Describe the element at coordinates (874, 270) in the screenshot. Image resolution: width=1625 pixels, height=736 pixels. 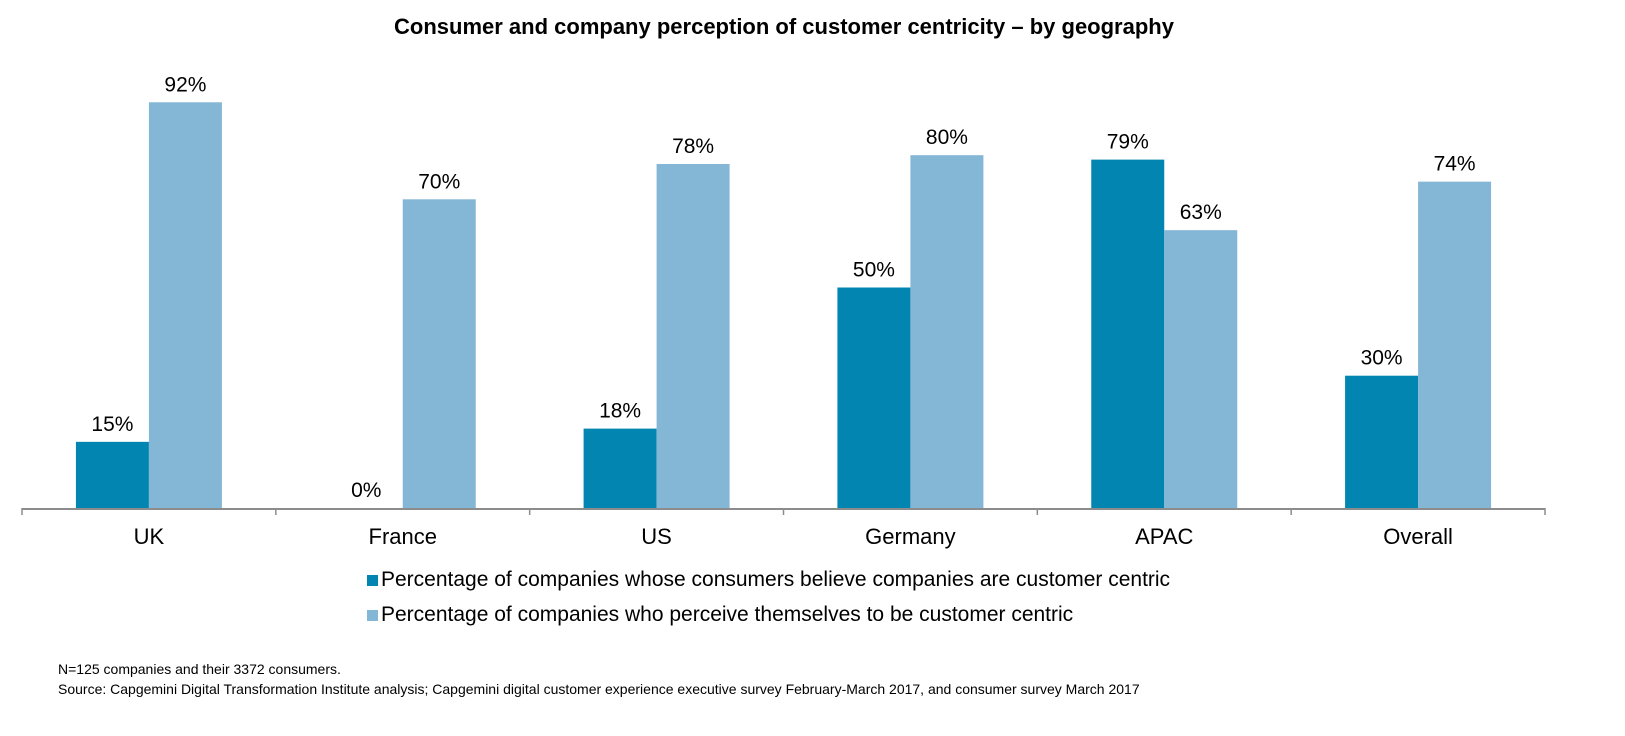
I see `data-label: 50%` at that location.